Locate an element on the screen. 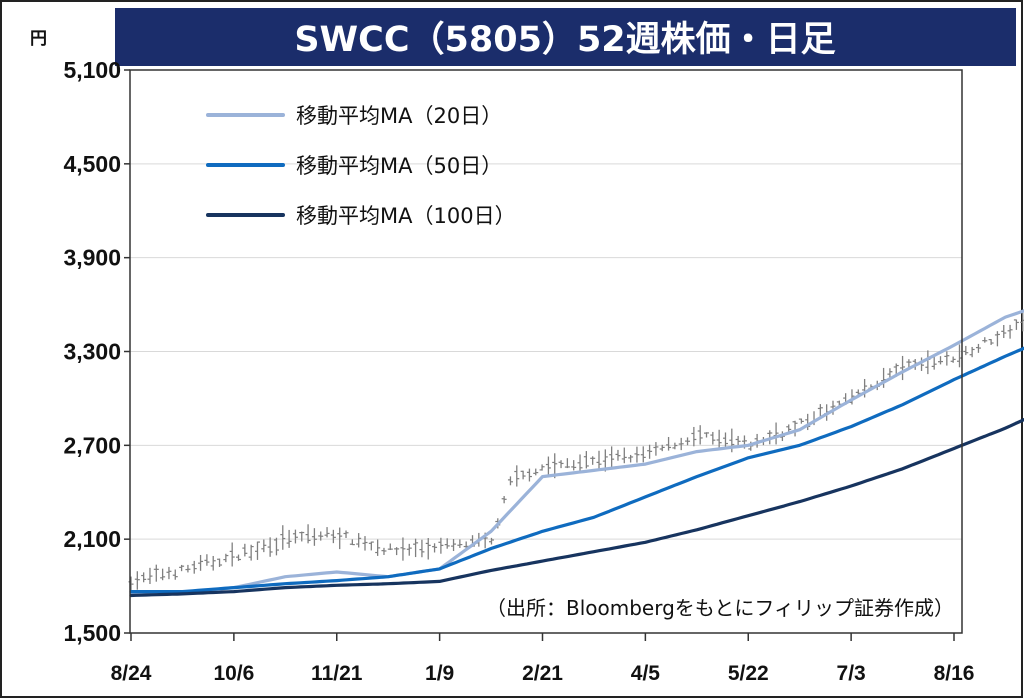 Image resolution: width=1024 pixels, height=699 pixels. title-bar is located at coordinates (565, 37).